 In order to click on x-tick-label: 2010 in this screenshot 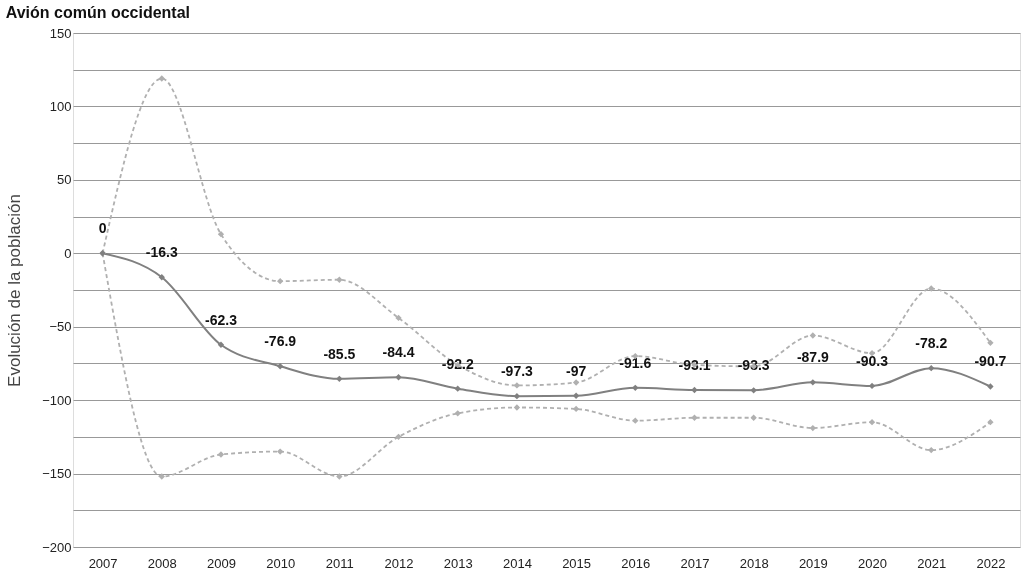, I will do `click(281, 563)`.